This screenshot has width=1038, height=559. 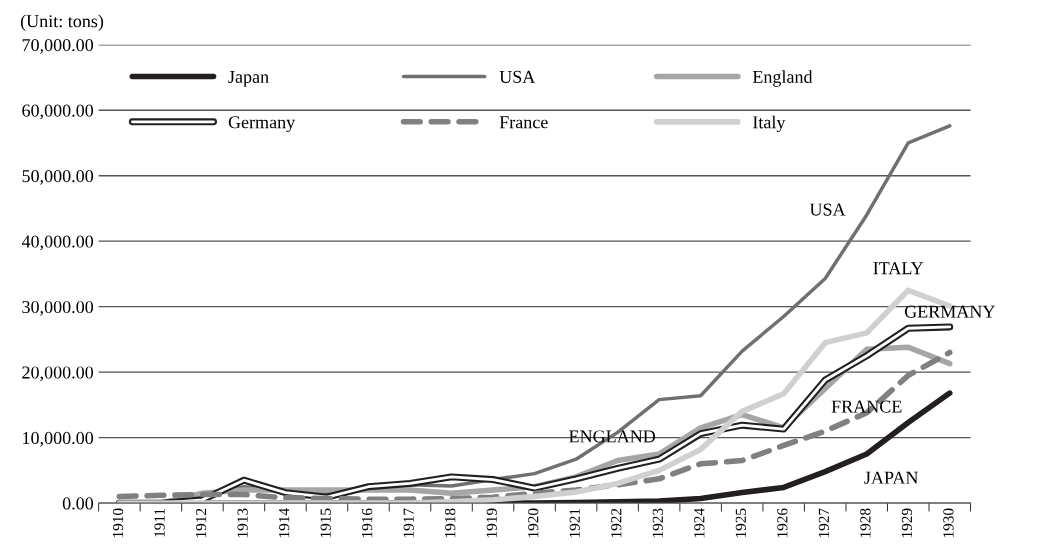 What do you see at coordinates (782, 78) in the screenshot?
I see `legend-label: England` at bounding box center [782, 78].